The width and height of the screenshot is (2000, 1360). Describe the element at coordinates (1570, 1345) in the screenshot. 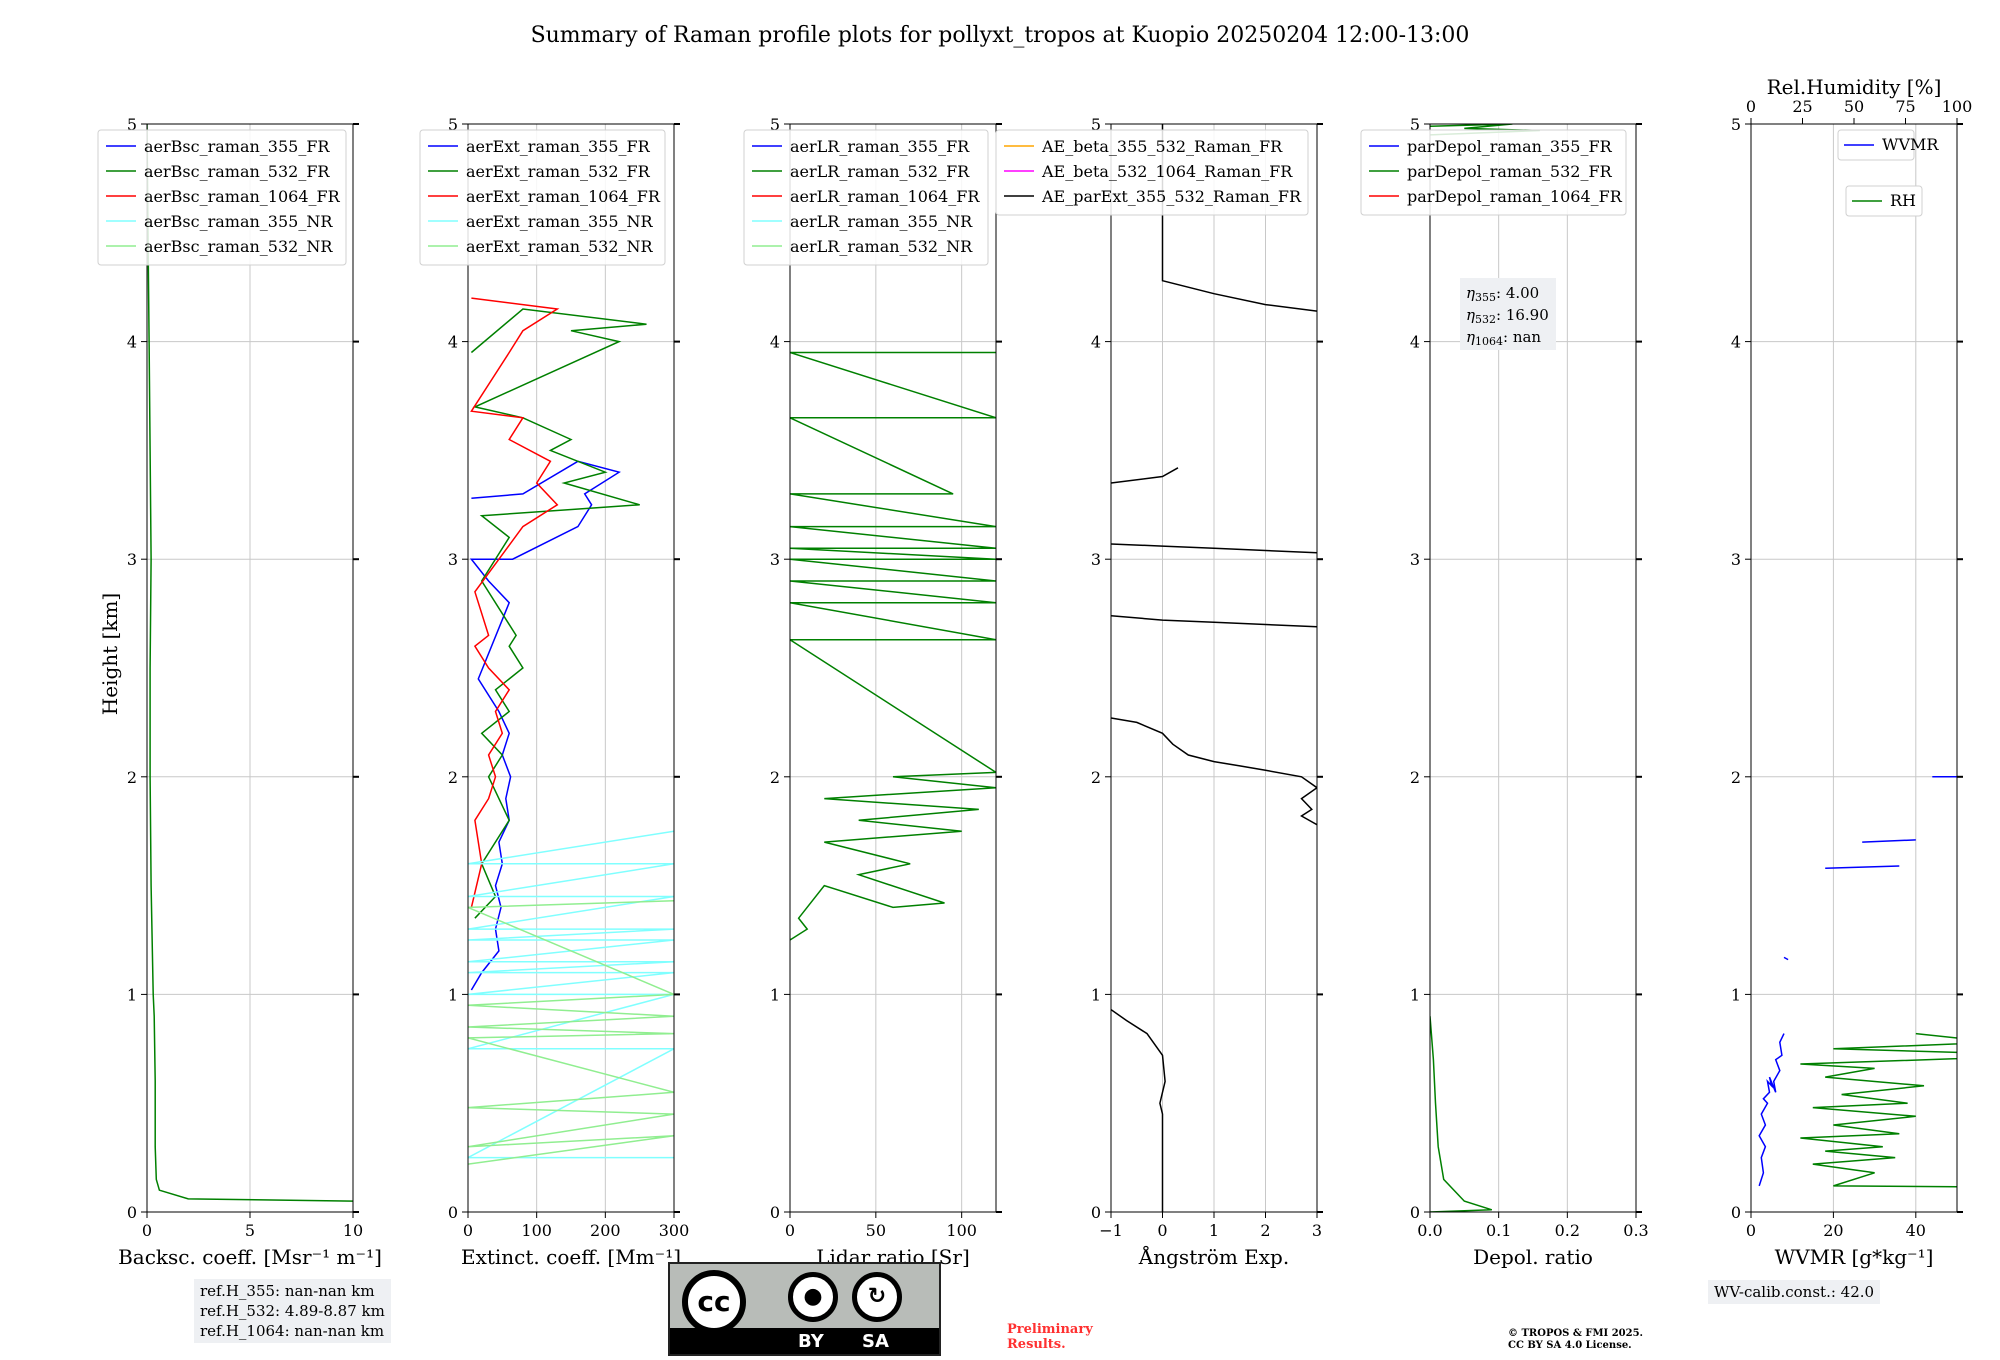

I see `copyright-line2: CC BY SA 4.0 License.` at that location.